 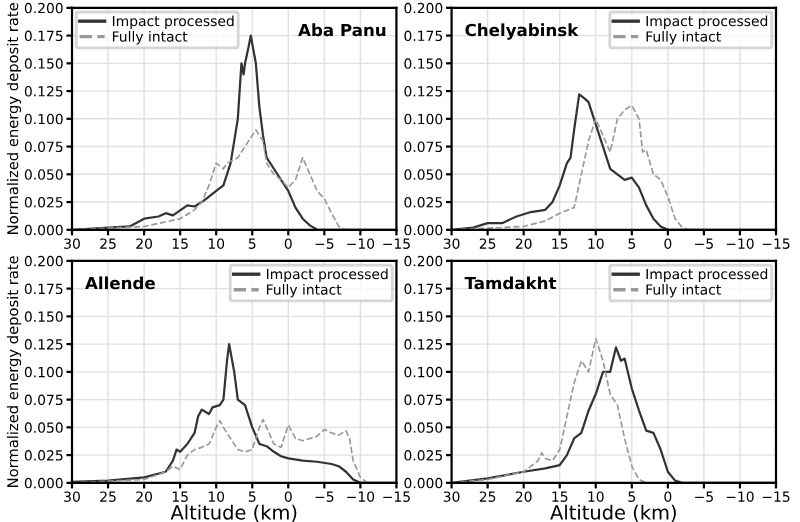 What do you see at coordinates (522, 31) in the screenshot?
I see `annotation: Chelyabinsk` at bounding box center [522, 31].